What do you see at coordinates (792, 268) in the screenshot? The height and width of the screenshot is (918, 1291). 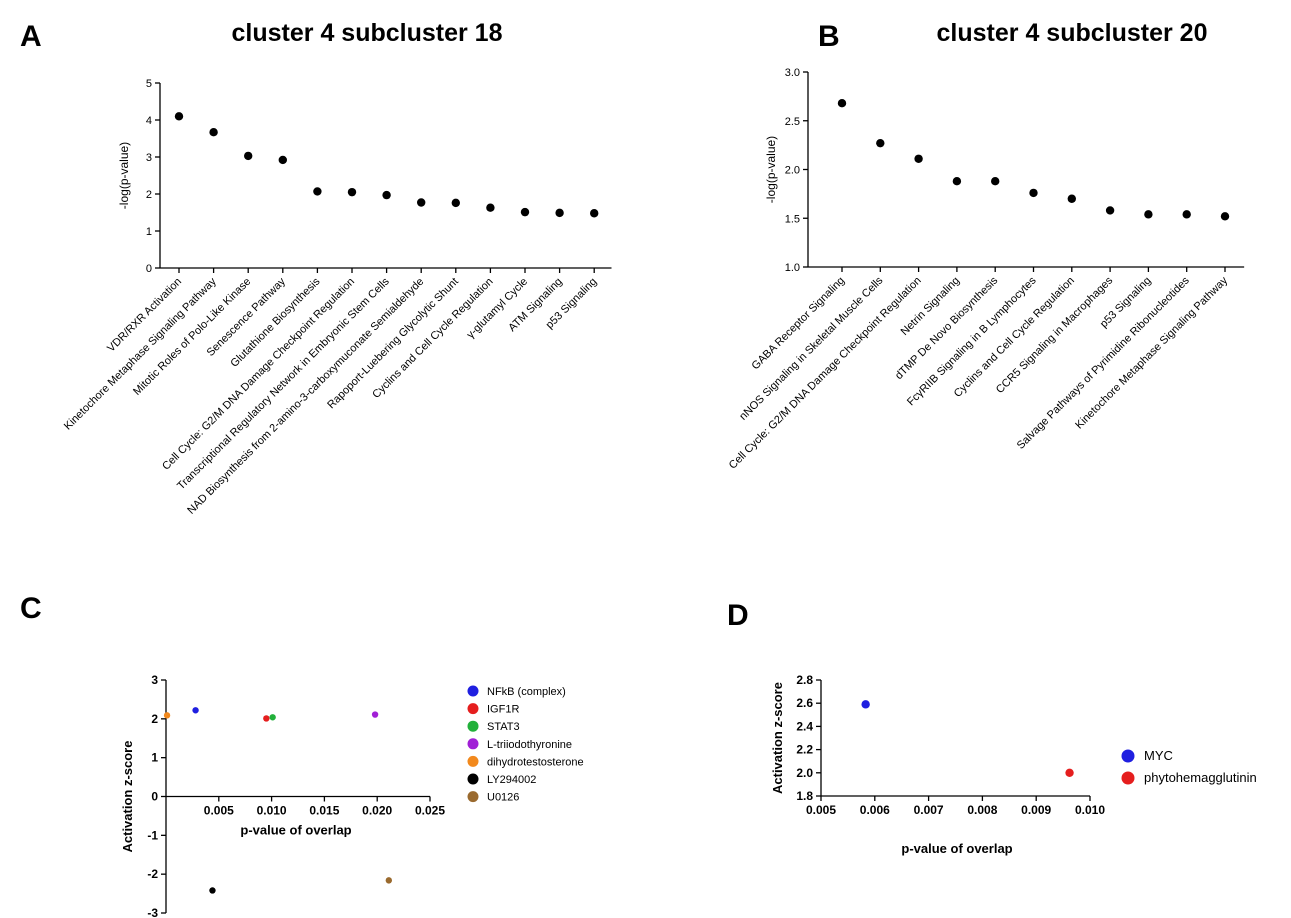 I see `chart-b-y-tick-label: 1.0` at bounding box center [792, 268].